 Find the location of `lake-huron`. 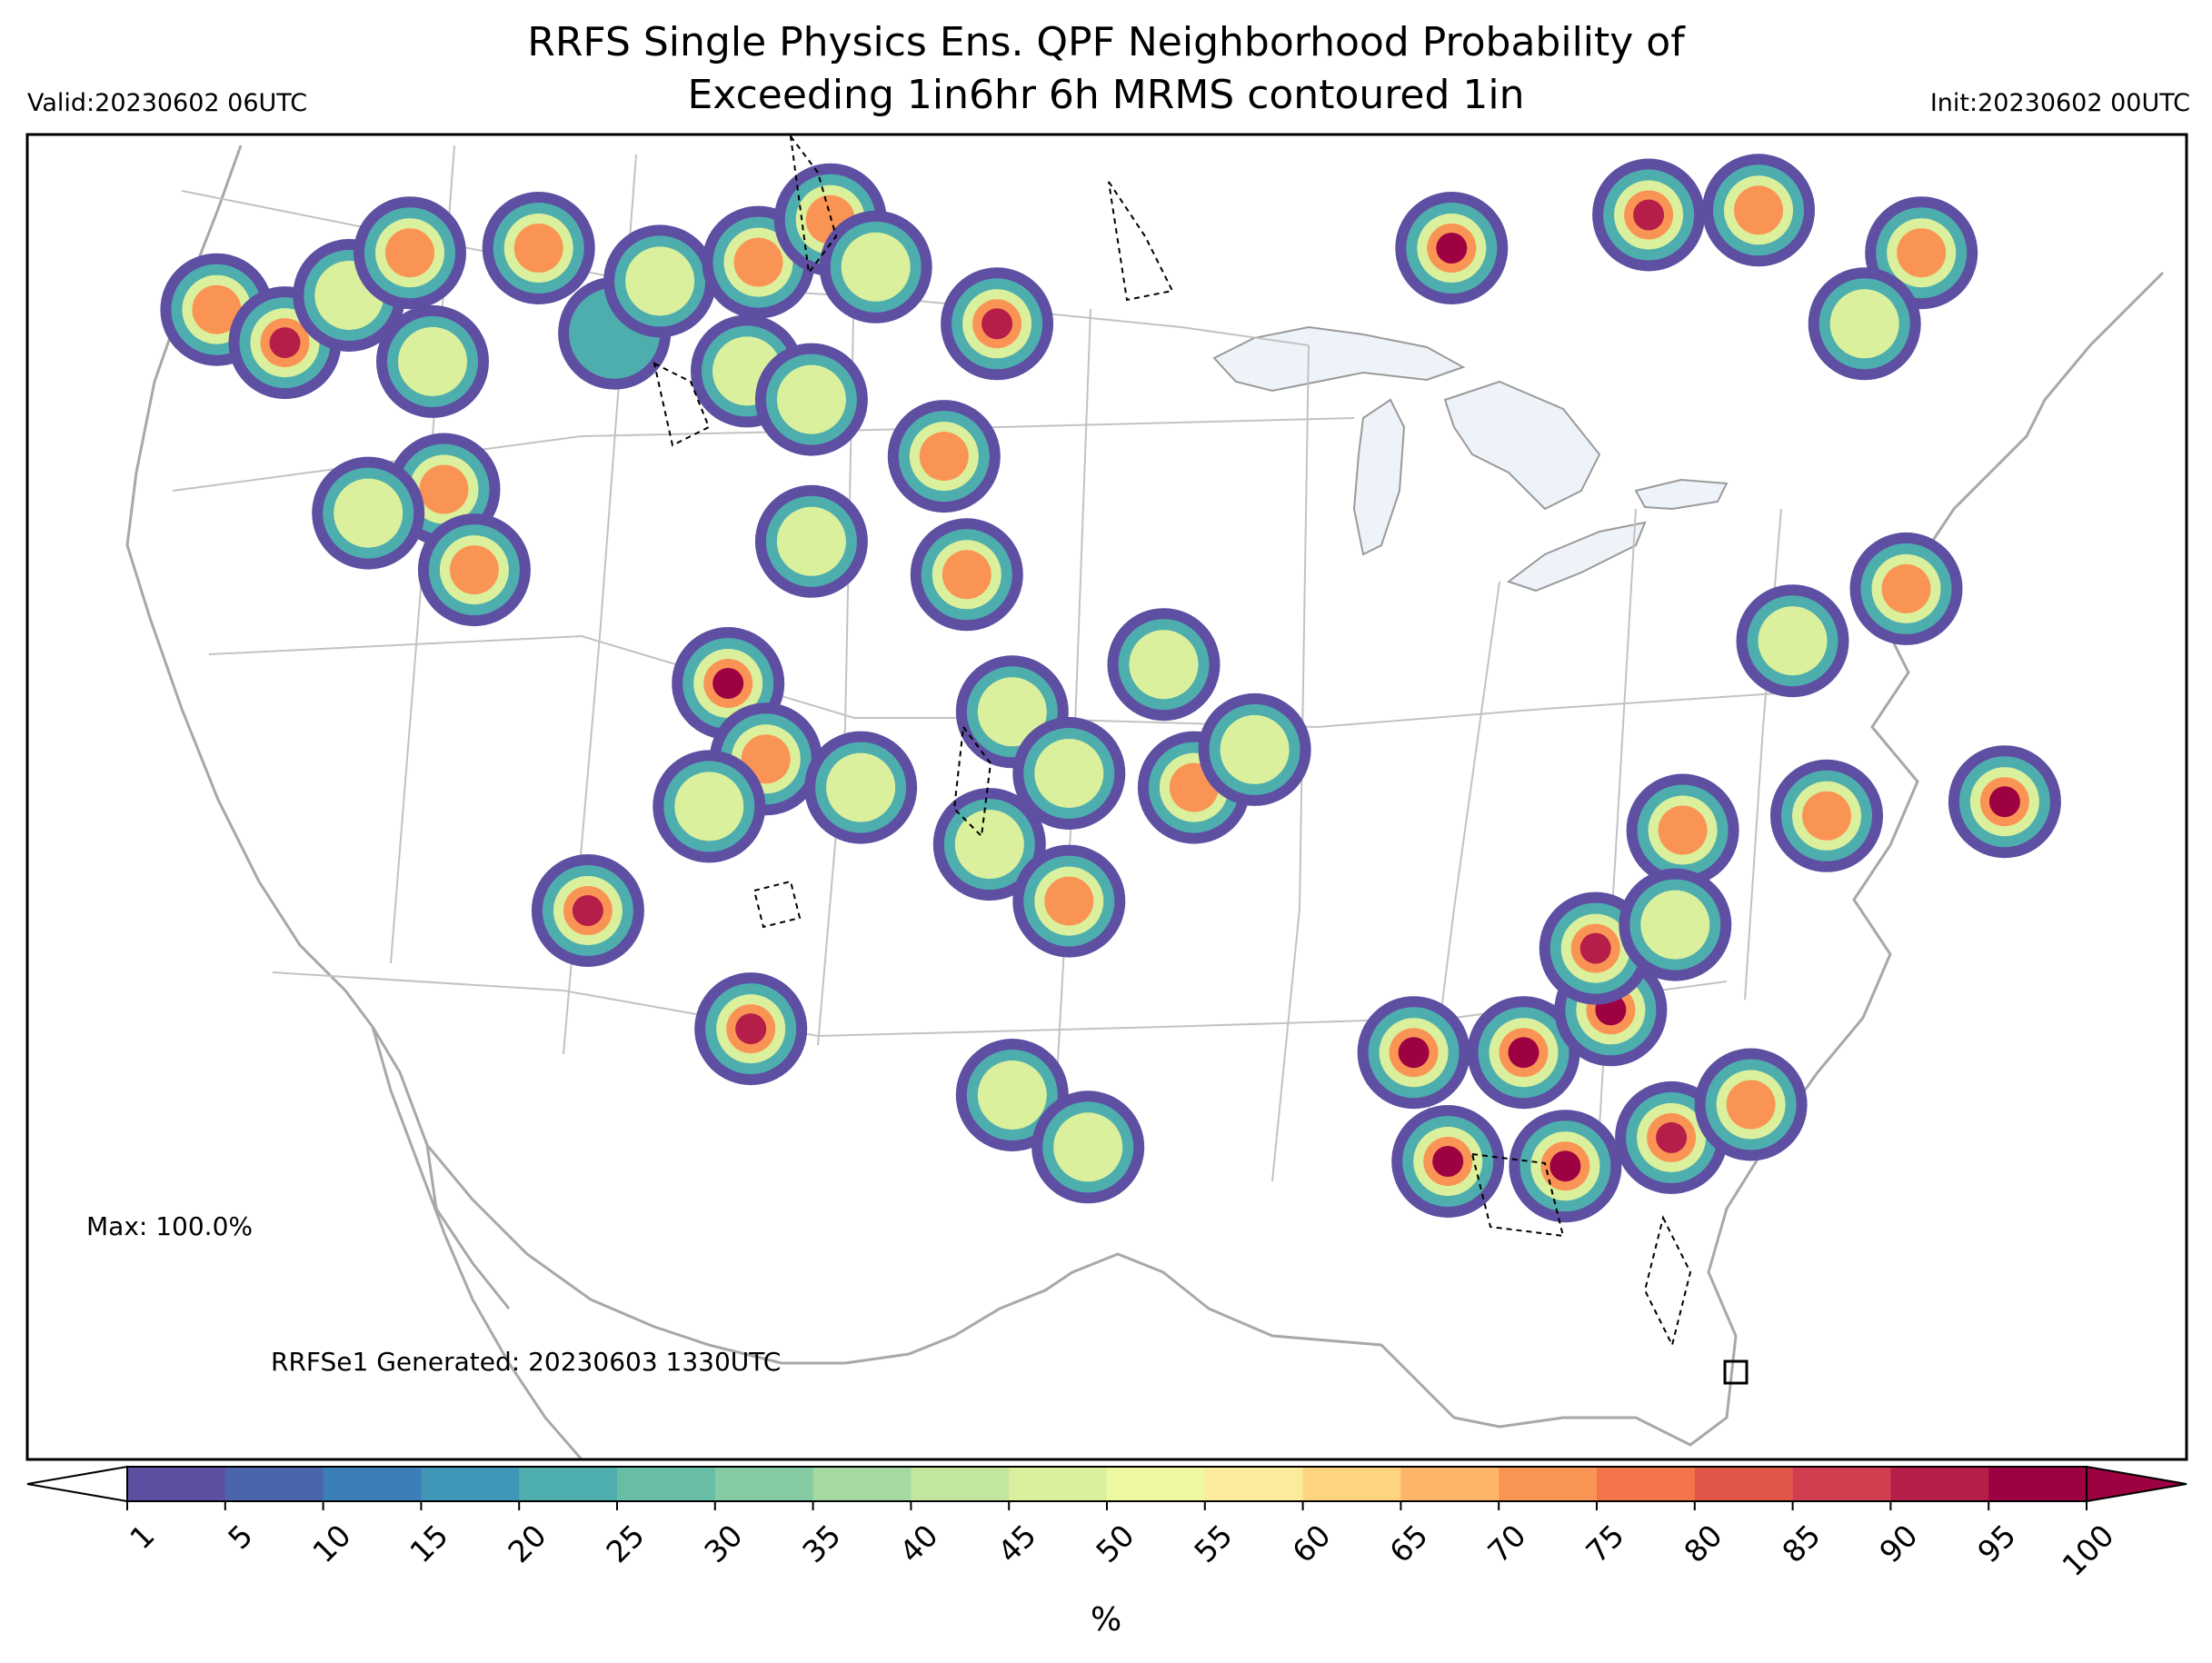

lake-huron is located at coordinates (1522, 445).